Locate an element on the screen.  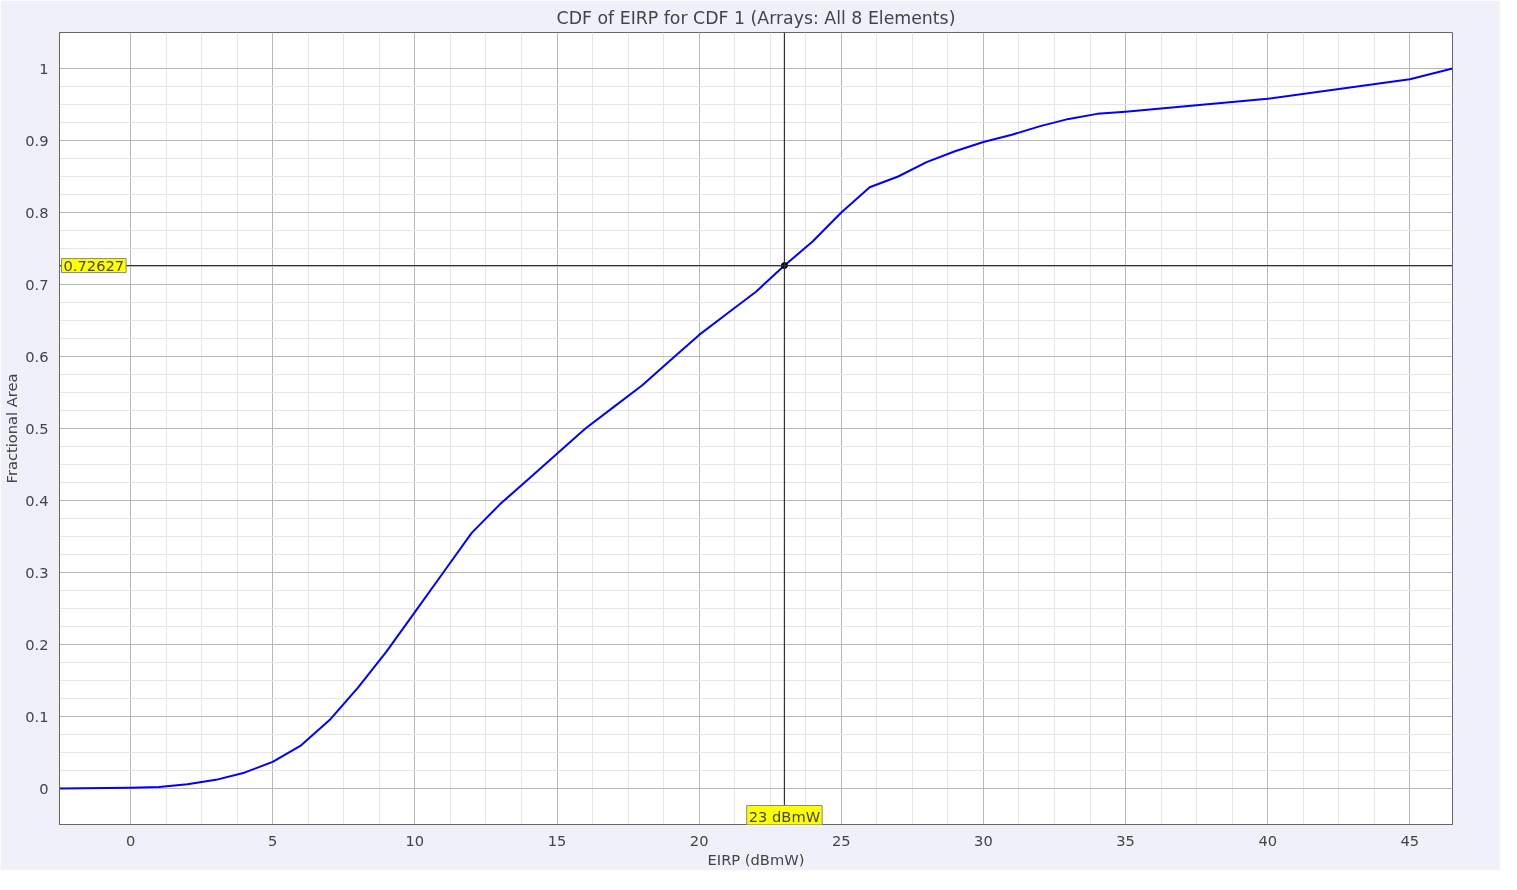
y-tick-label: 0.1 is located at coordinates (37, 716).